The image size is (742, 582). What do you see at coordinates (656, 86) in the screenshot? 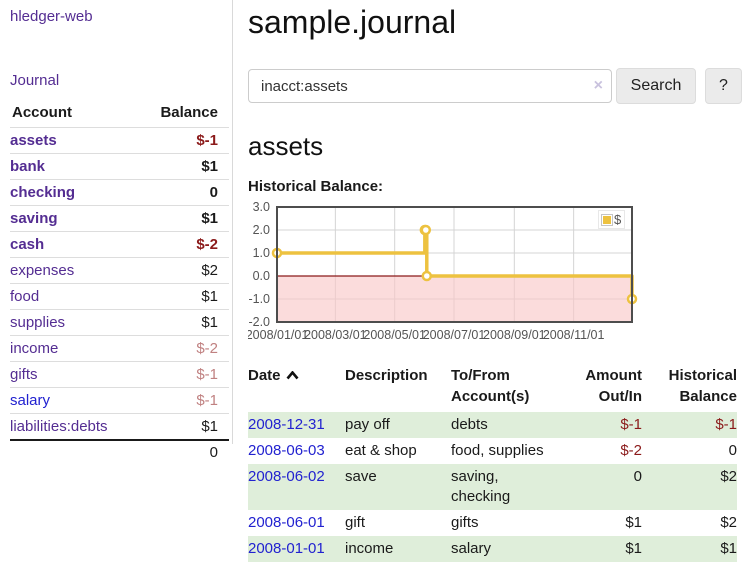
I see `search-button: Search` at bounding box center [656, 86].